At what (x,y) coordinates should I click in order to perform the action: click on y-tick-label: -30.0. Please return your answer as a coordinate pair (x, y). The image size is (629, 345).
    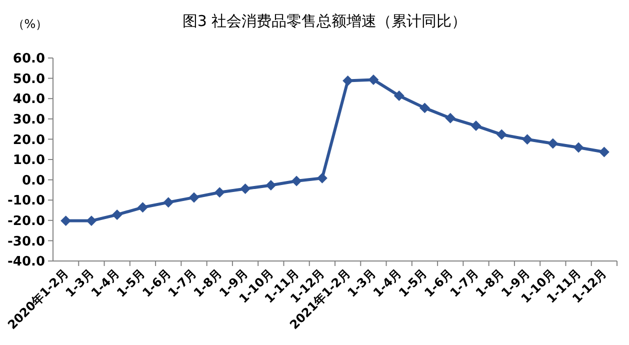
    Looking at the image, I should click on (26, 242).